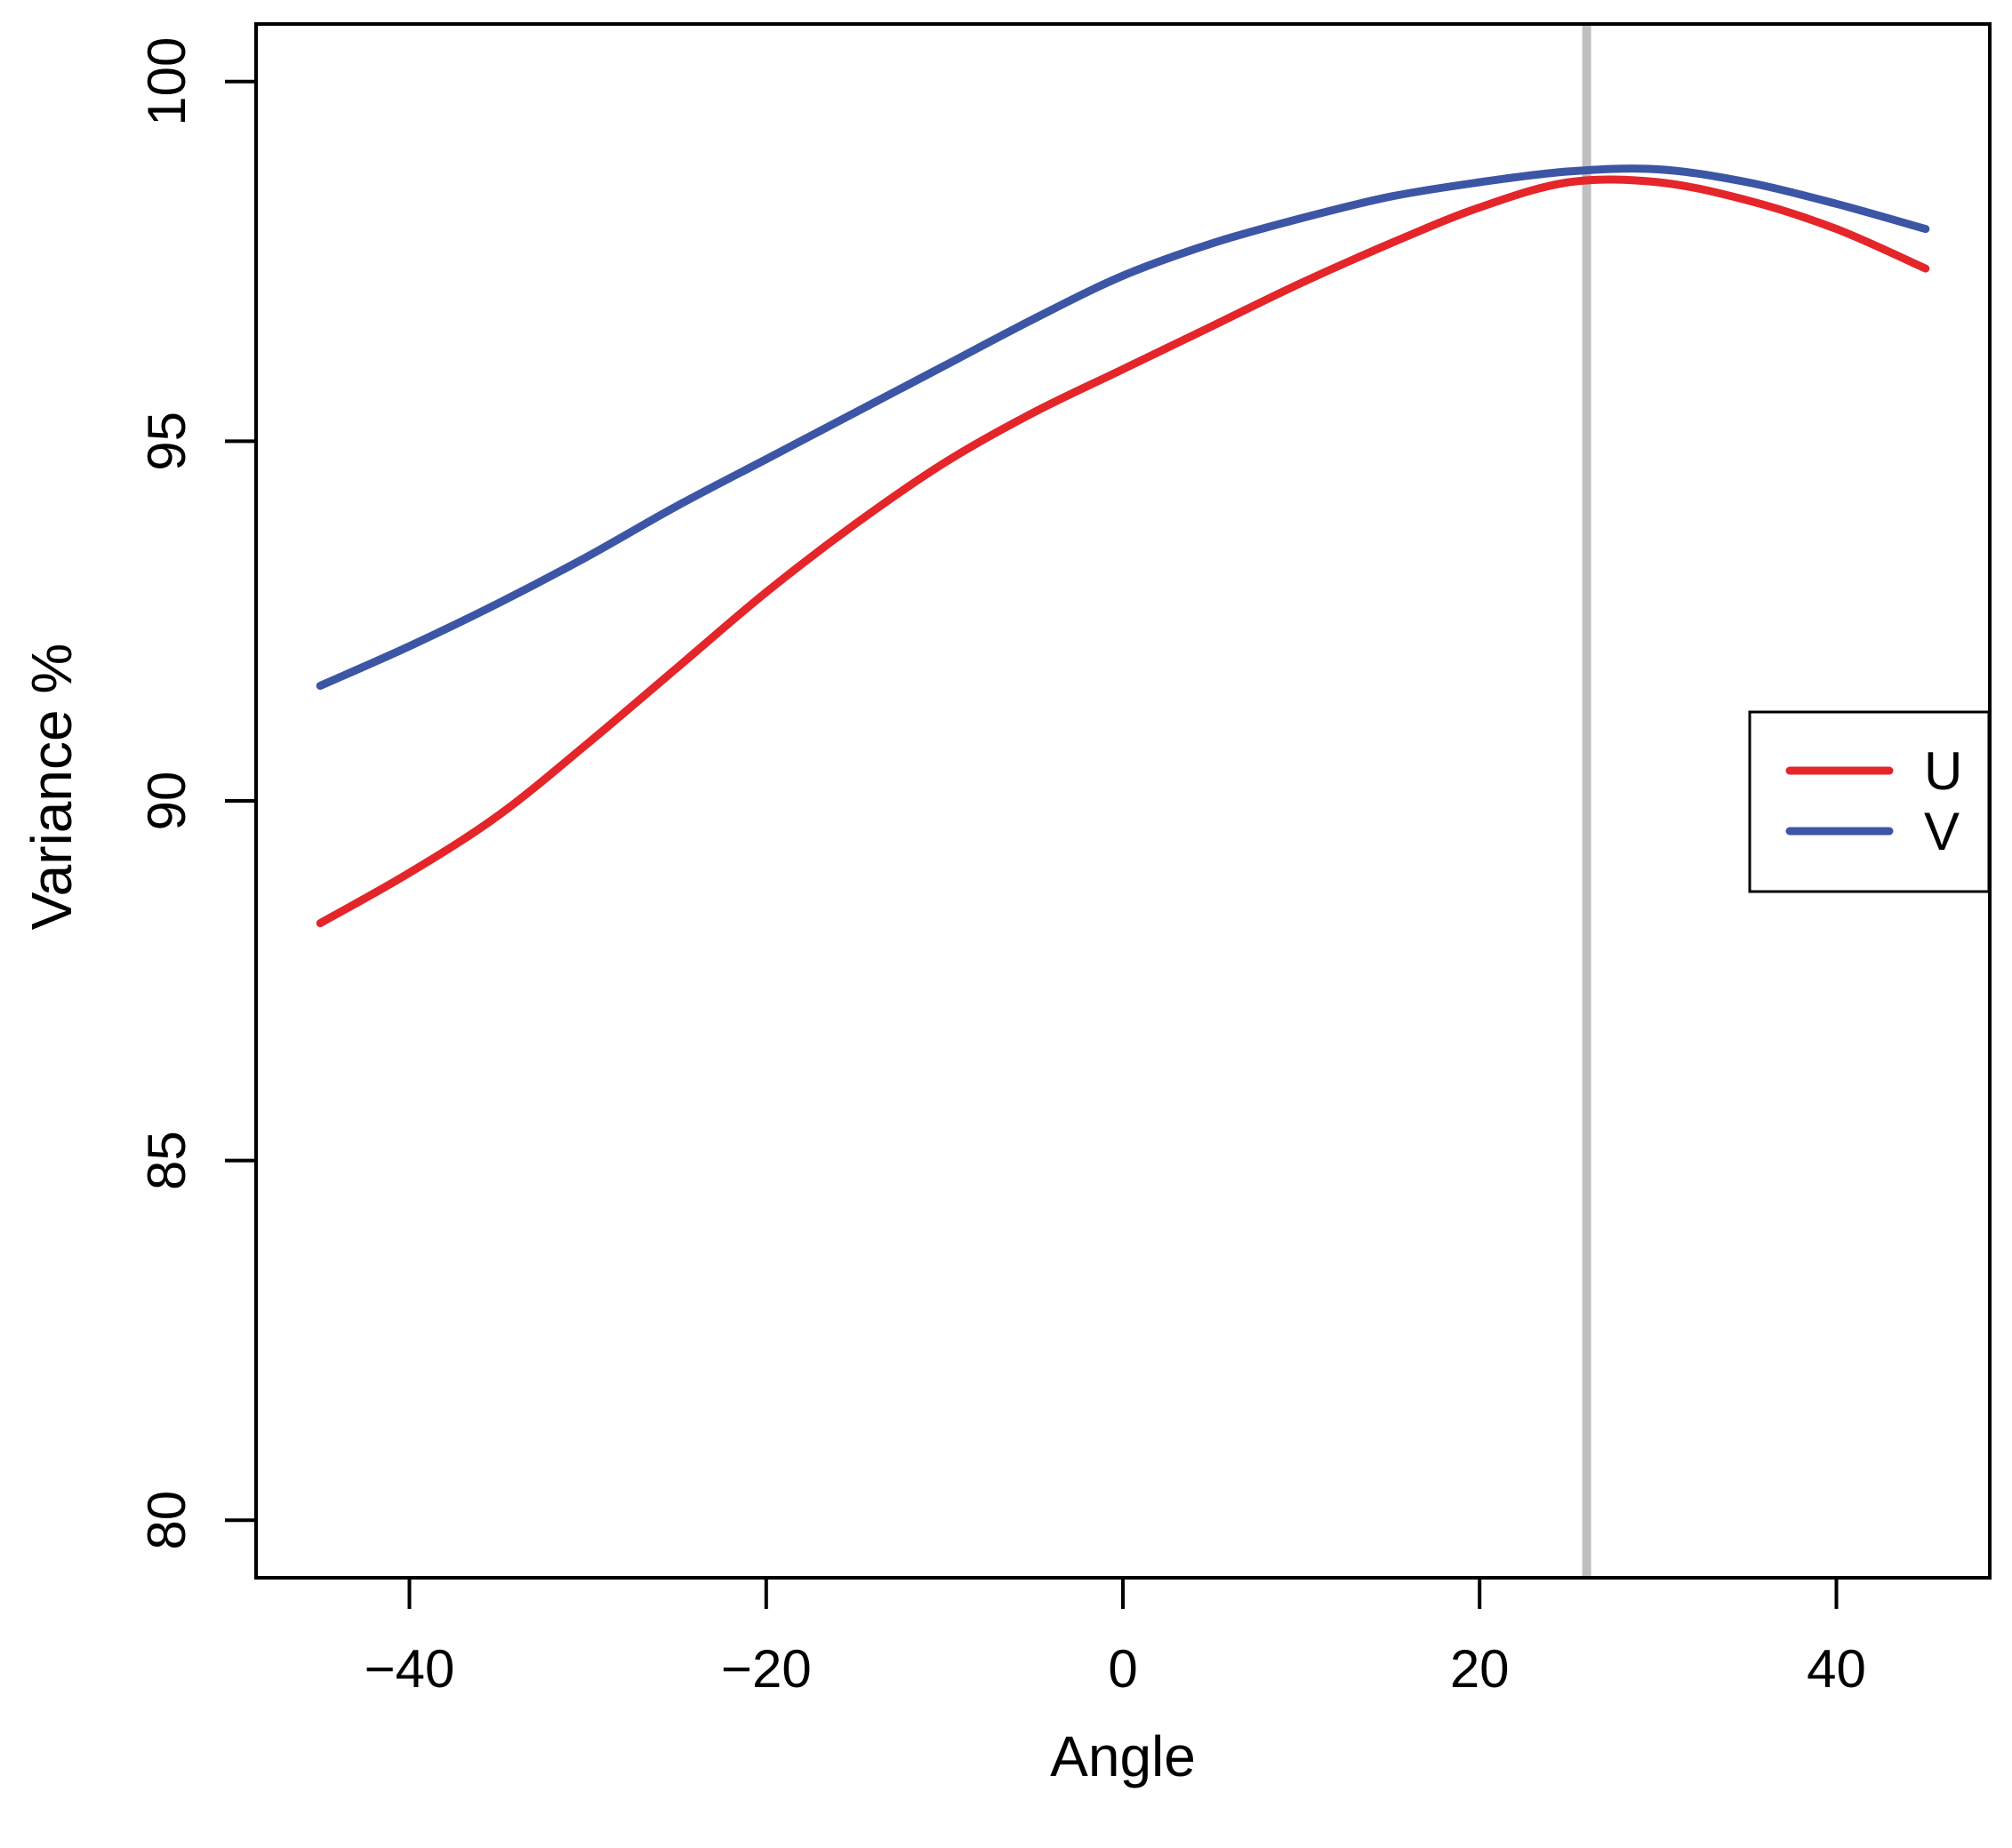  Describe the element at coordinates (1116, 1638) in the screenshot. I see `x-axis: −40 −20 0 20 40` at that location.